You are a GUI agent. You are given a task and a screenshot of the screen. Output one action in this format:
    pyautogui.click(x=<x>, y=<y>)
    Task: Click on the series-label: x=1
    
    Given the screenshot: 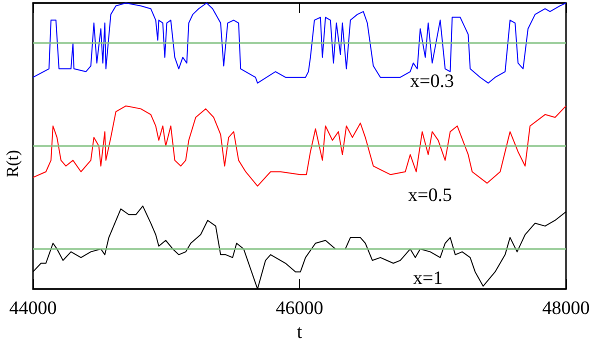 What is the action you would take?
    pyautogui.click(x=428, y=278)
    